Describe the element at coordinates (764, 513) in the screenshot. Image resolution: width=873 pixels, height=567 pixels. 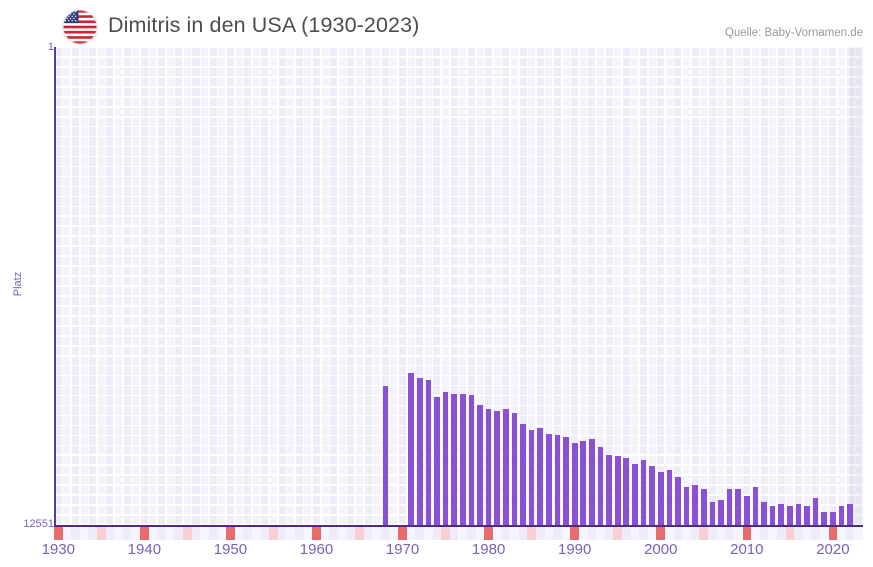
I see `bar-2012` at that location.